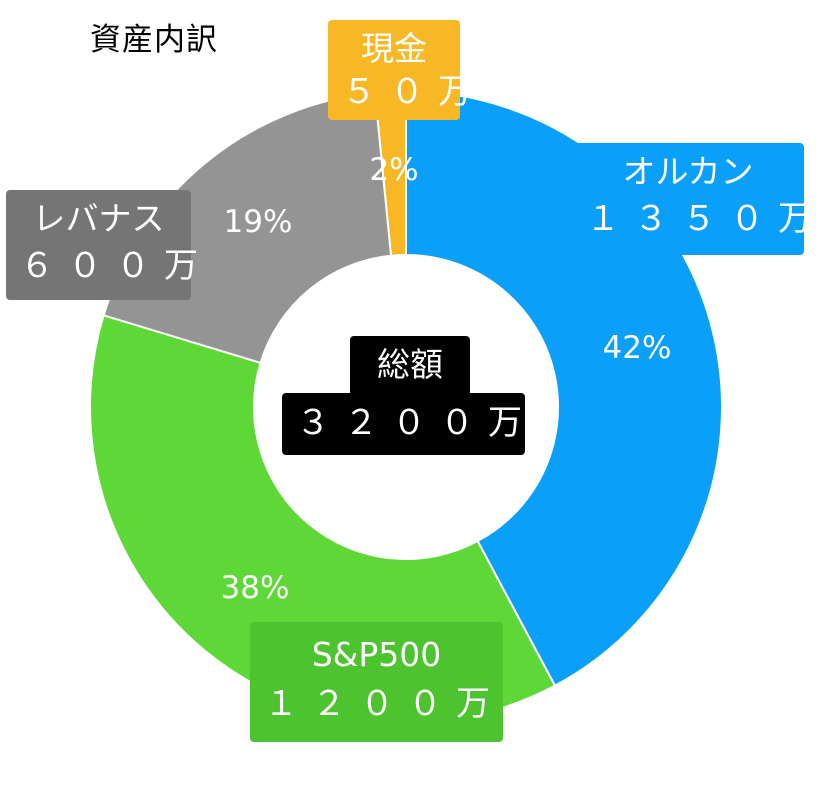 Image resolution: width=828 pixels, height=792 pixels. What do you see at coordinates (637, 348) in the screenshot?
I see `pct-label-orukan: 42%` at bounding box center [637, 348].